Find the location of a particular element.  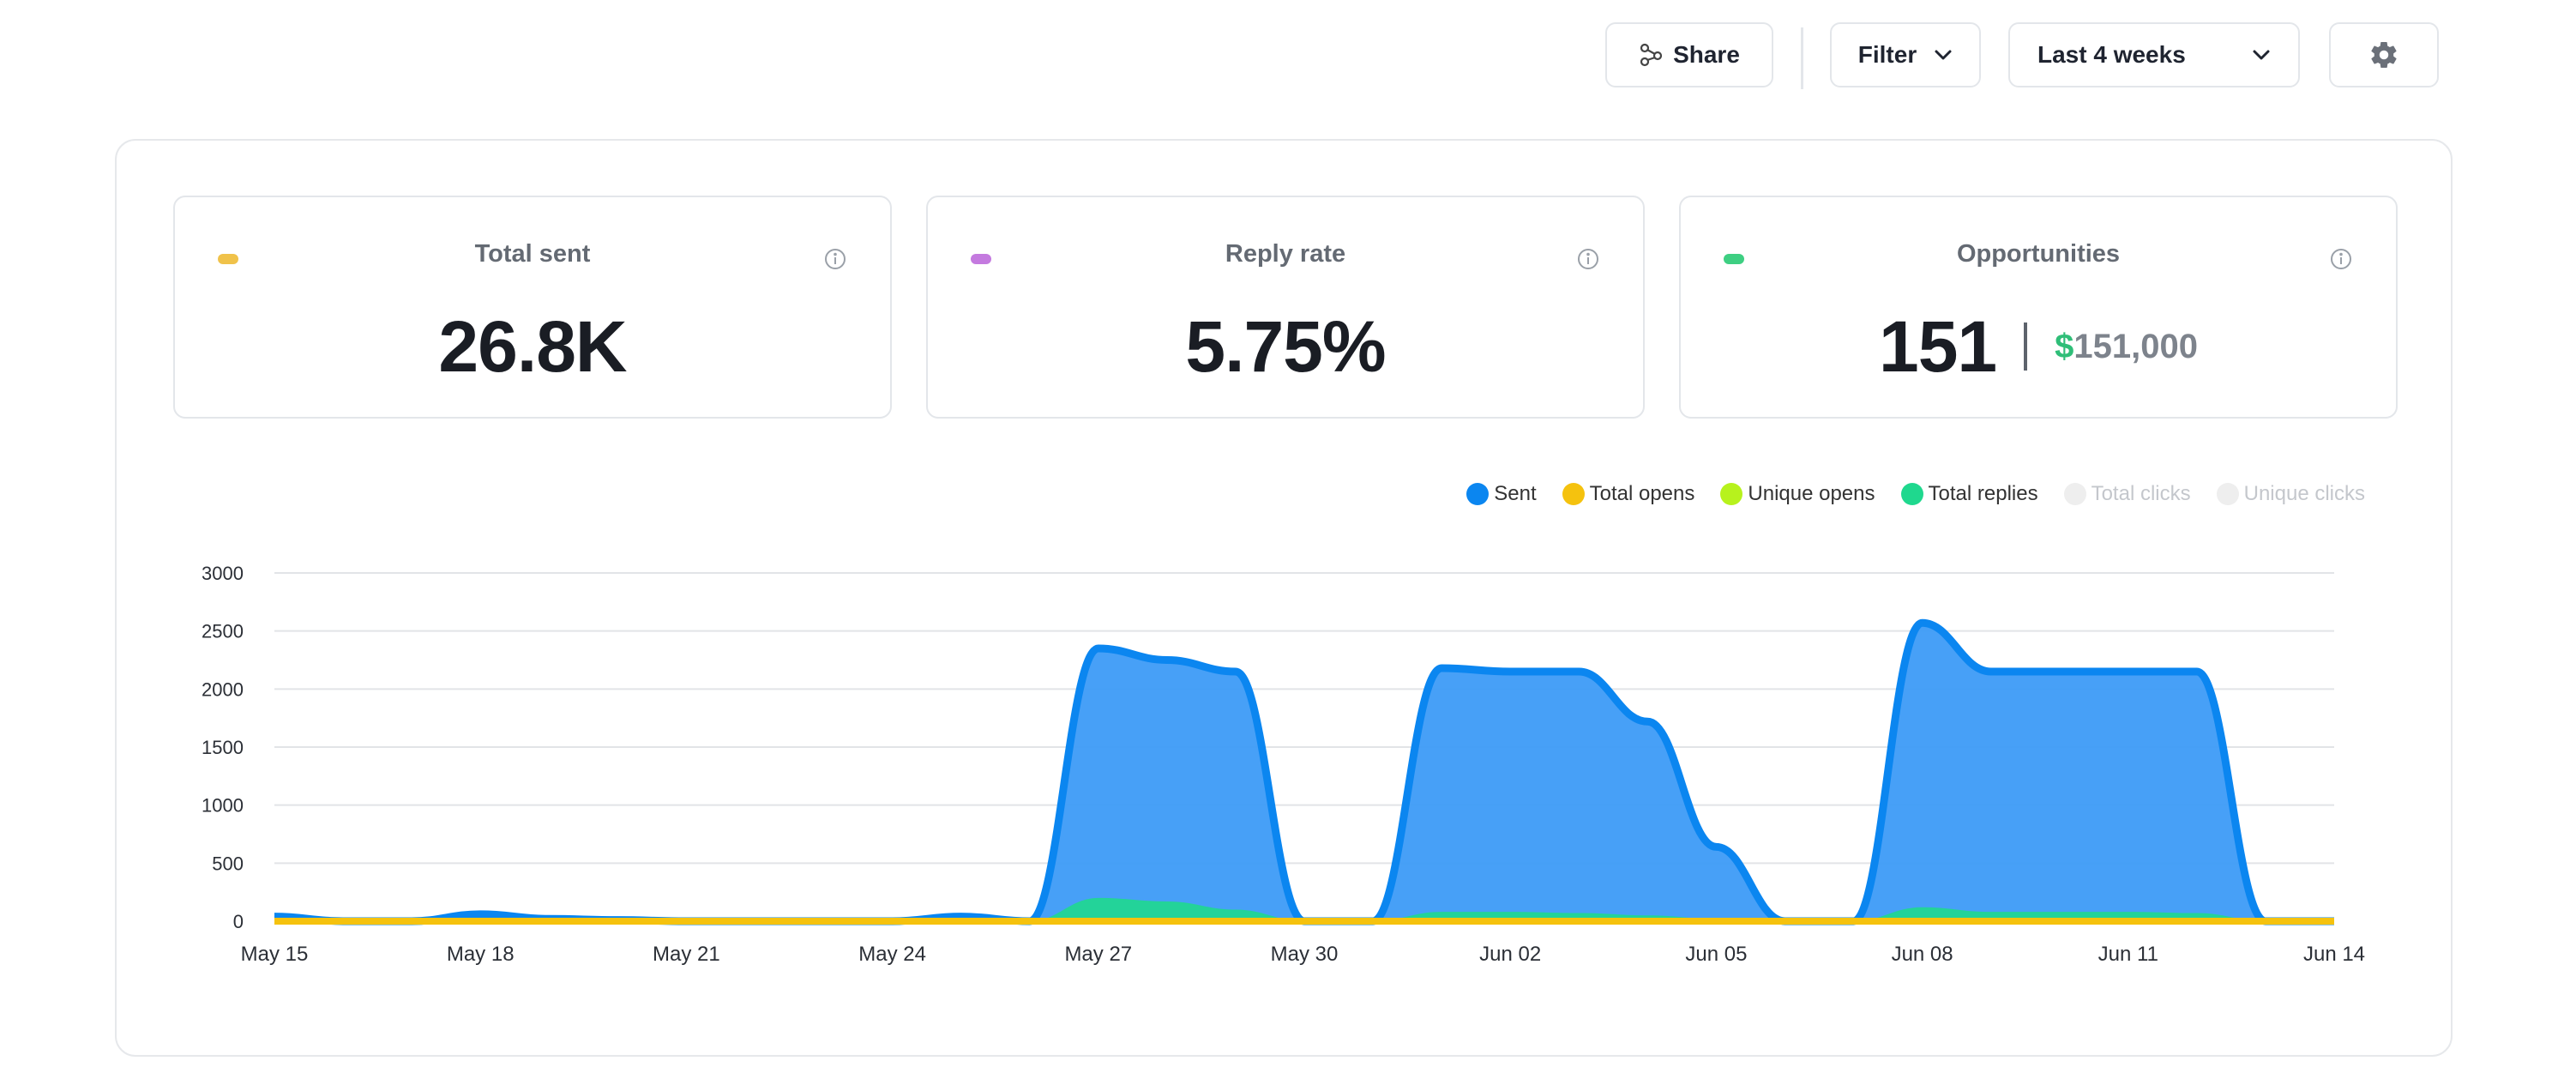

opportunities-title: Opportunities is located at coordinates (2038, 254).